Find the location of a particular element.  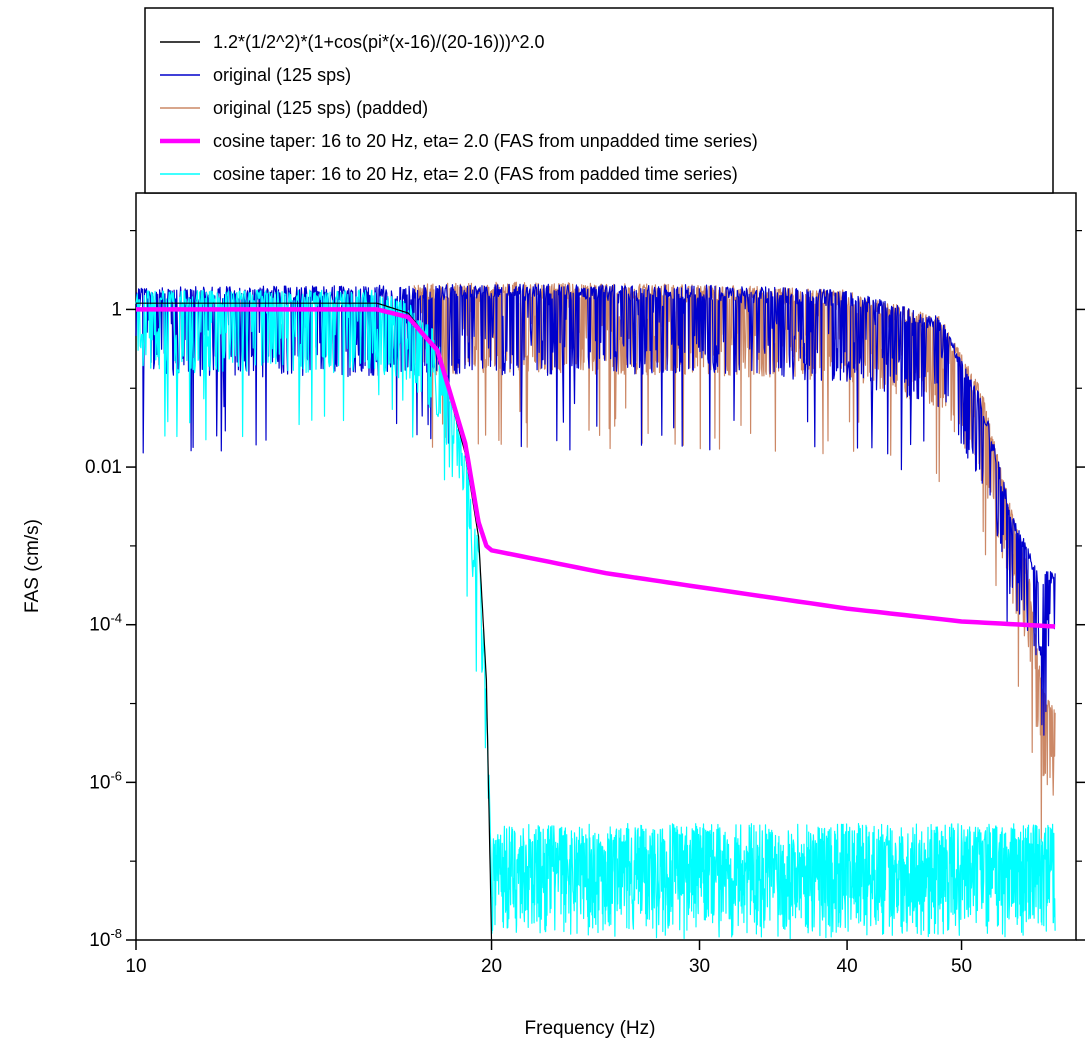

legend-box is located at coordinates (599, 100).